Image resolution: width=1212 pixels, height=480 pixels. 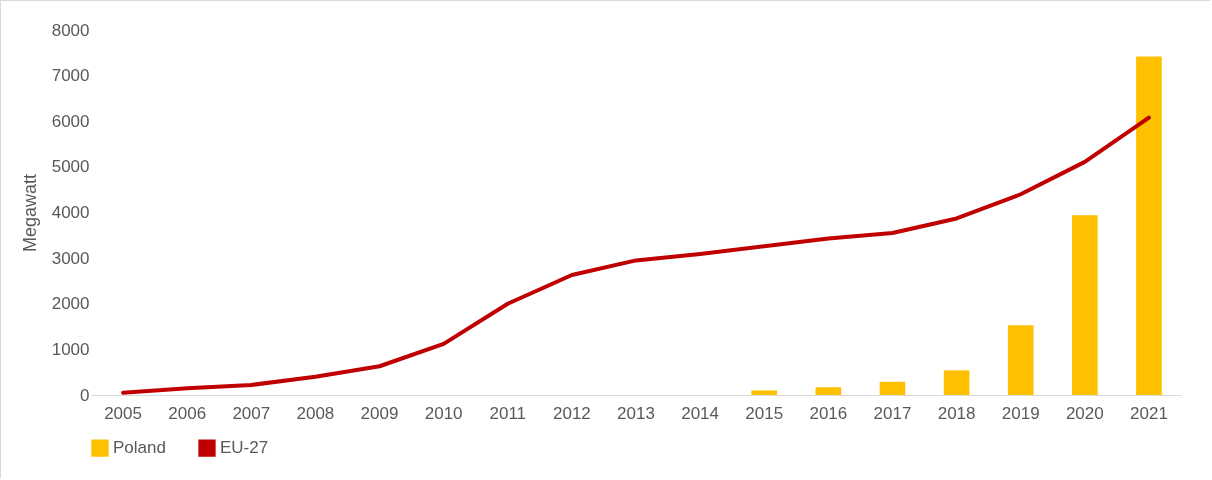 I want to click on x-tick-label: 2010, so click(x=443, y=413).